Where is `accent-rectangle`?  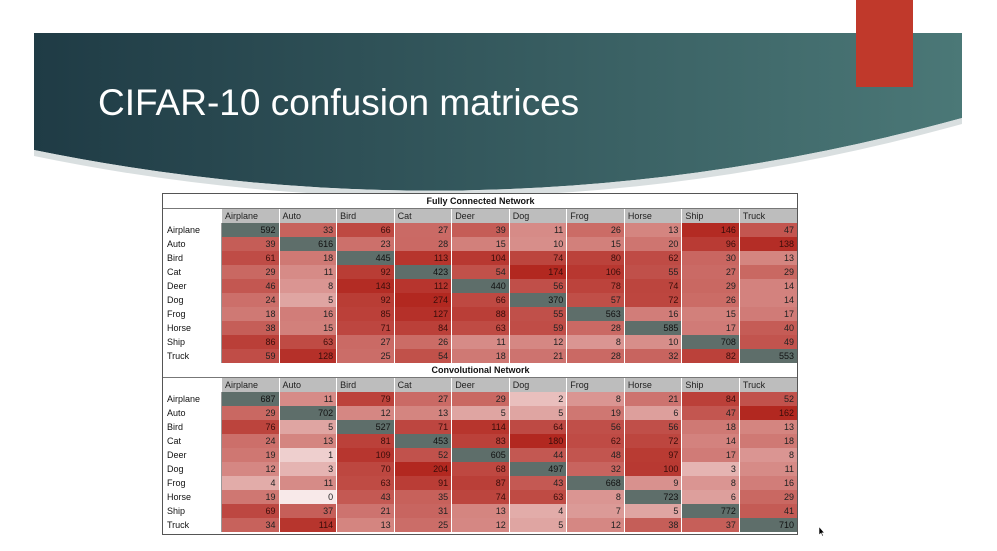
accent-rectangle is located at coordinates (884, 43).